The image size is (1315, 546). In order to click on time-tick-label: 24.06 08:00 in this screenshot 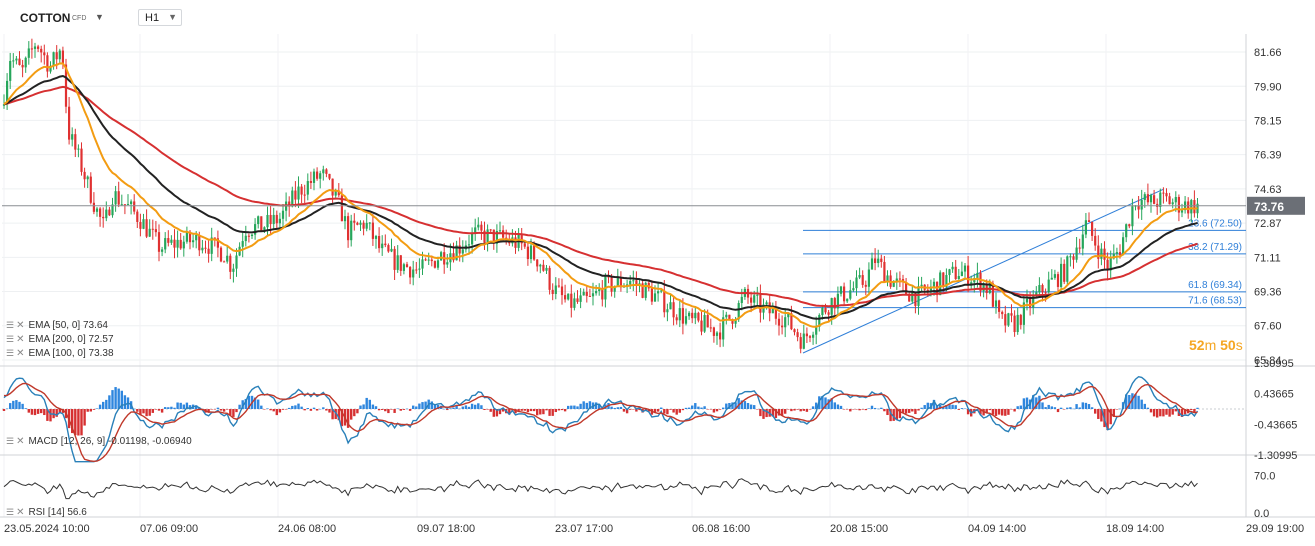, I will do `click(307, 529)`.